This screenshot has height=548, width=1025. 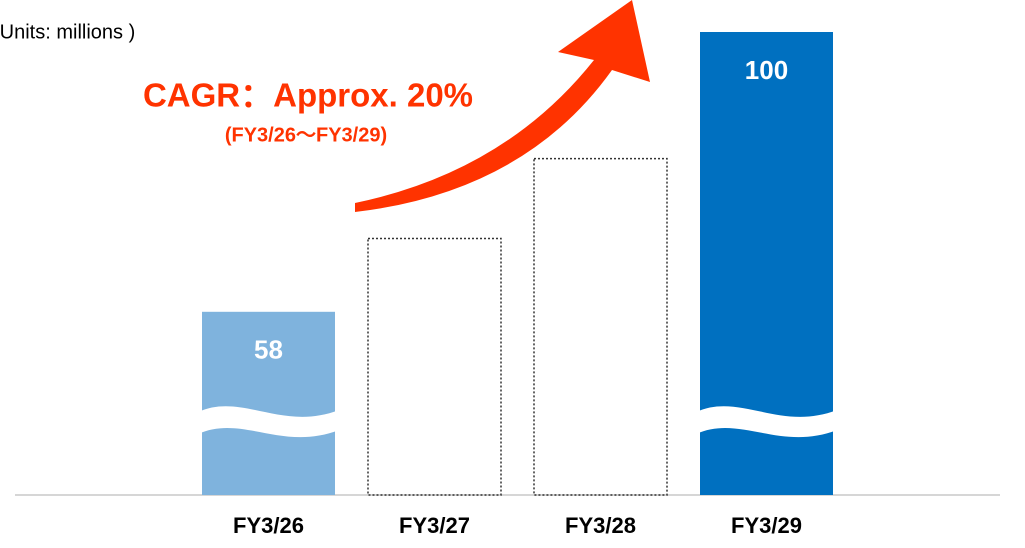 What do you see at coordinates (502, 106) in the screenshot?
I see `growth-arrow` at bounding box center [502, 106].